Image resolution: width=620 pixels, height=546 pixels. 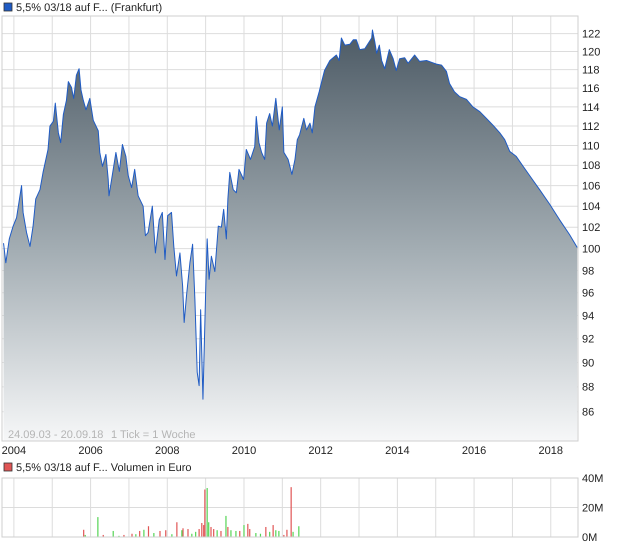 I want to click on annotation: 24.09.03 - 20.09.18, so click(x=56, y=435).